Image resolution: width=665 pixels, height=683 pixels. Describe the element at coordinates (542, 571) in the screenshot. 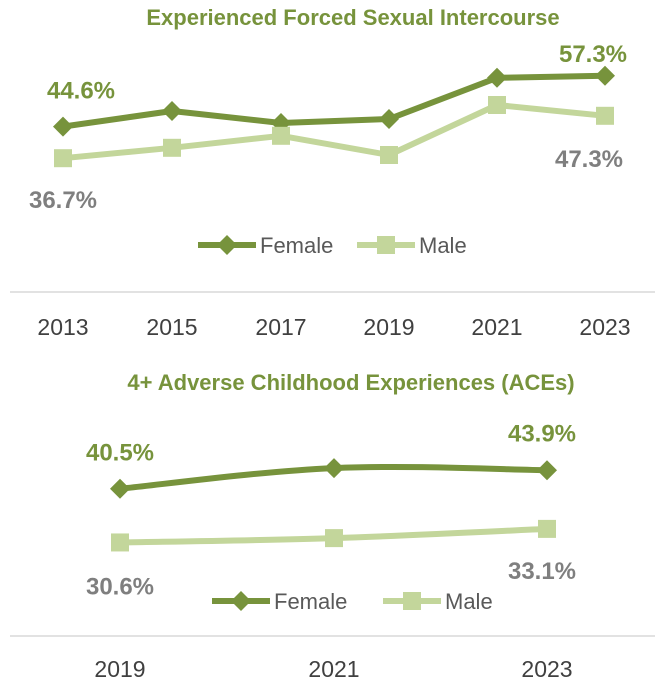

I see `data-label-male-2: 33.1%` at that location.